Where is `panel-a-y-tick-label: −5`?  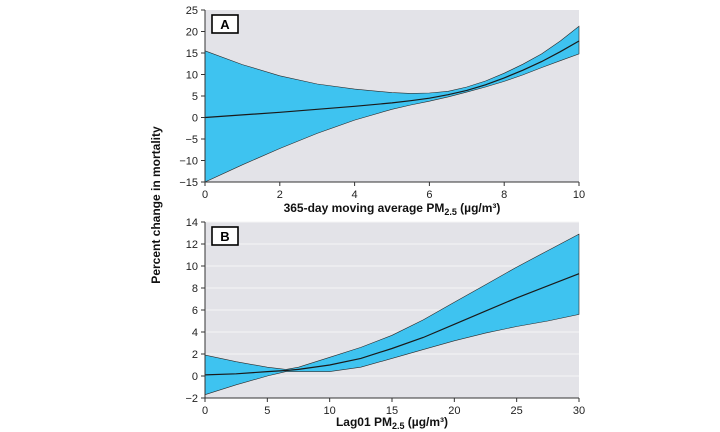
panel-a-y-tick-label: −5 is located at coordinates (191, 140).